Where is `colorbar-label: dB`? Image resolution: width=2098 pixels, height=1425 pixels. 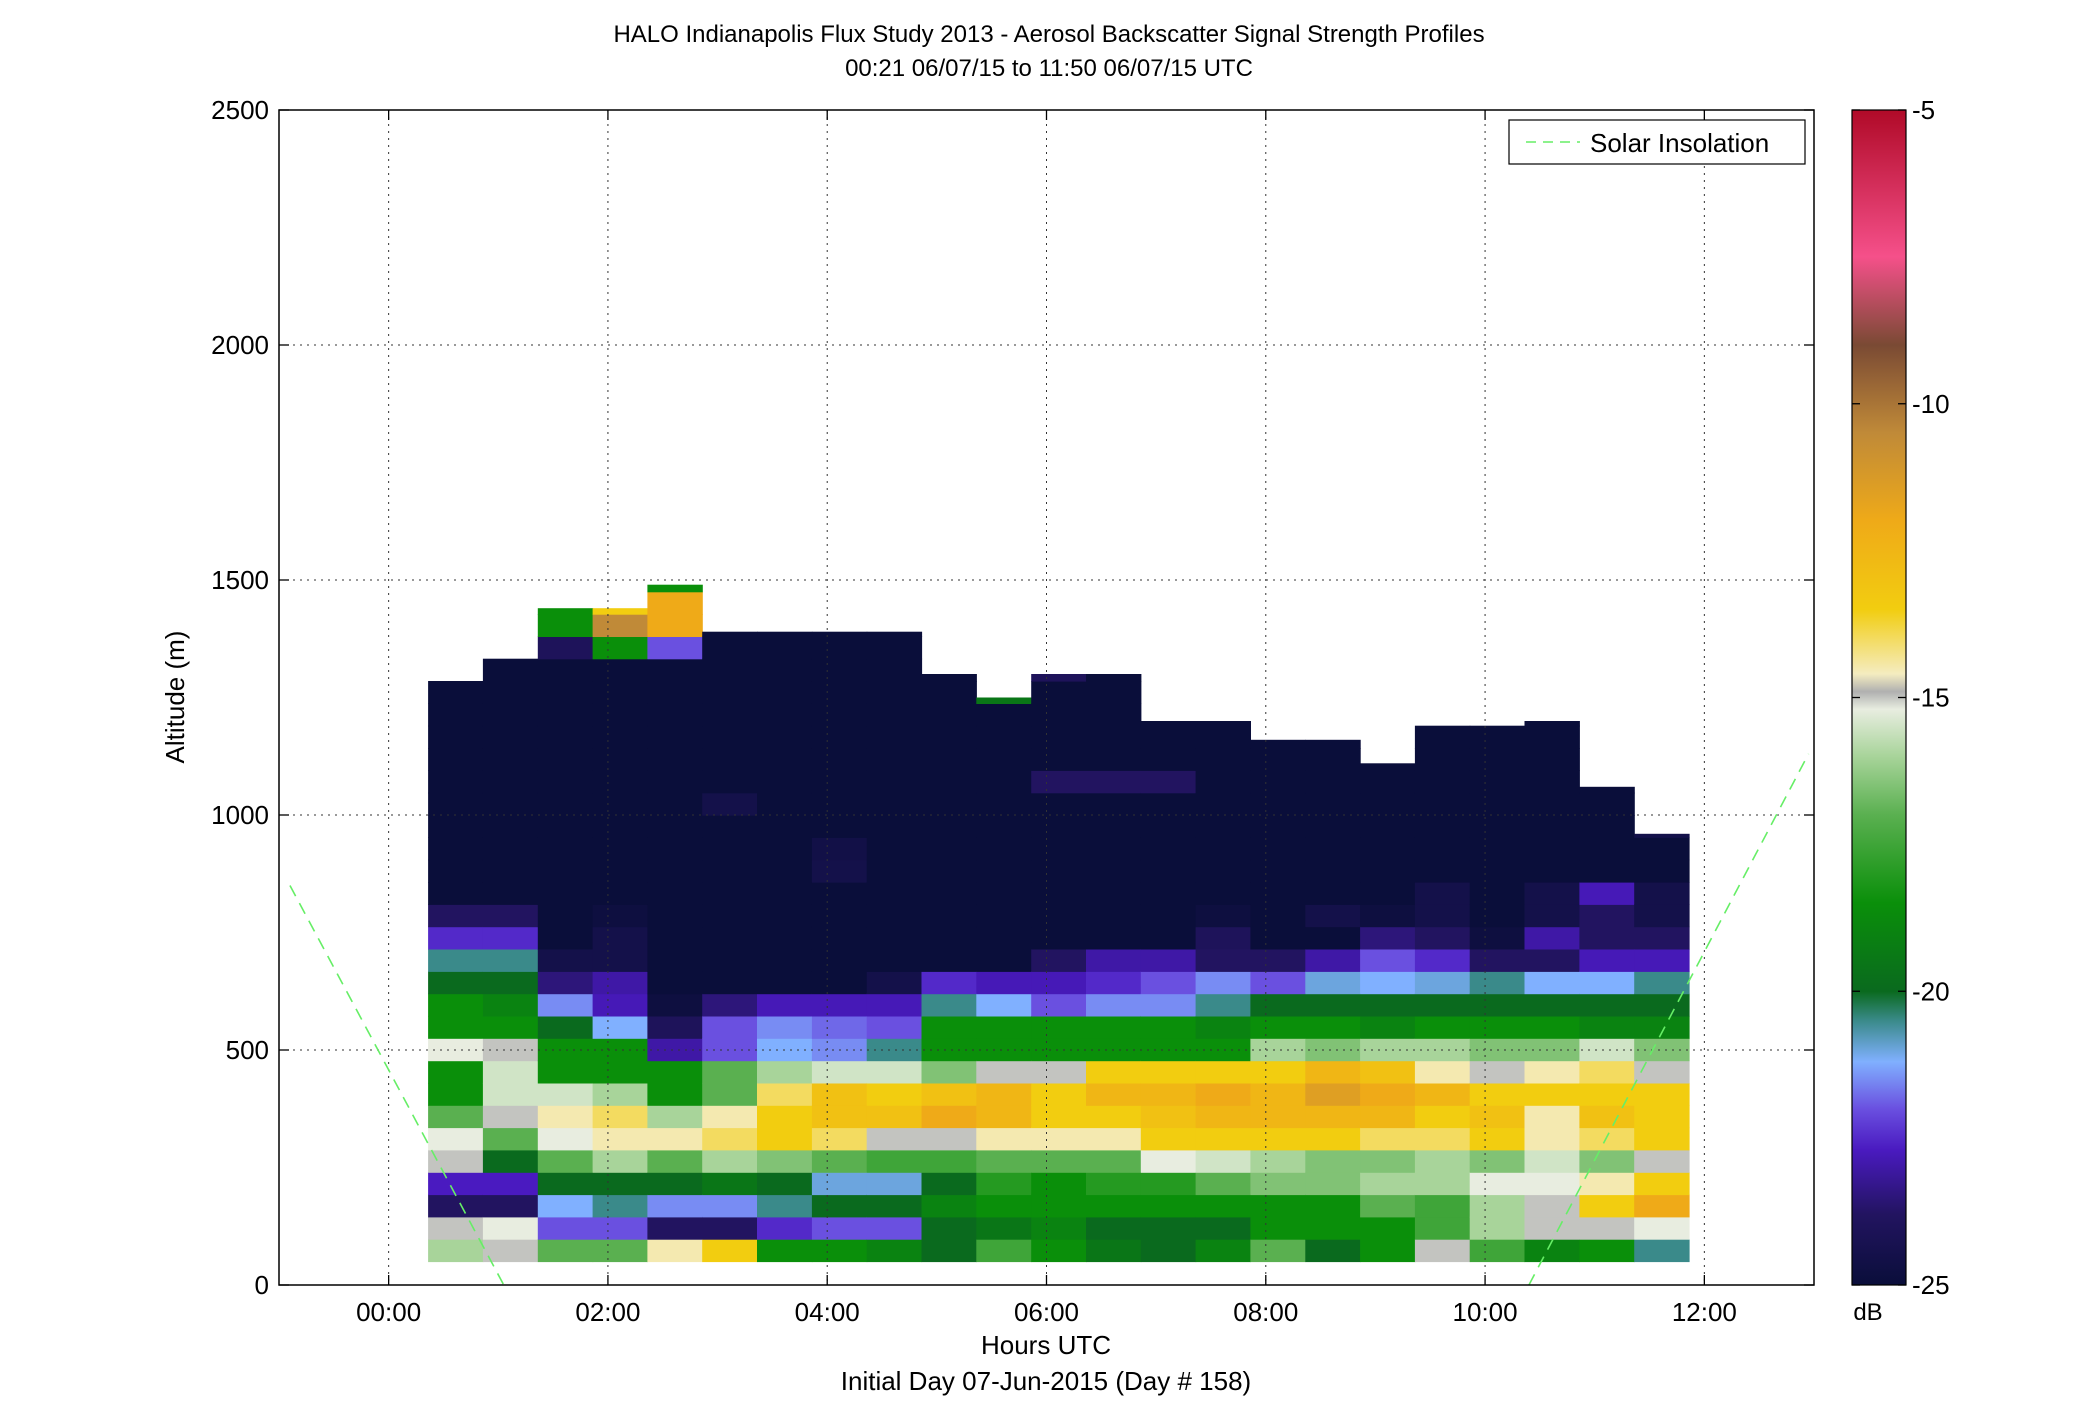 colorbar-label: dB is located at coordinates (1867, 1312).